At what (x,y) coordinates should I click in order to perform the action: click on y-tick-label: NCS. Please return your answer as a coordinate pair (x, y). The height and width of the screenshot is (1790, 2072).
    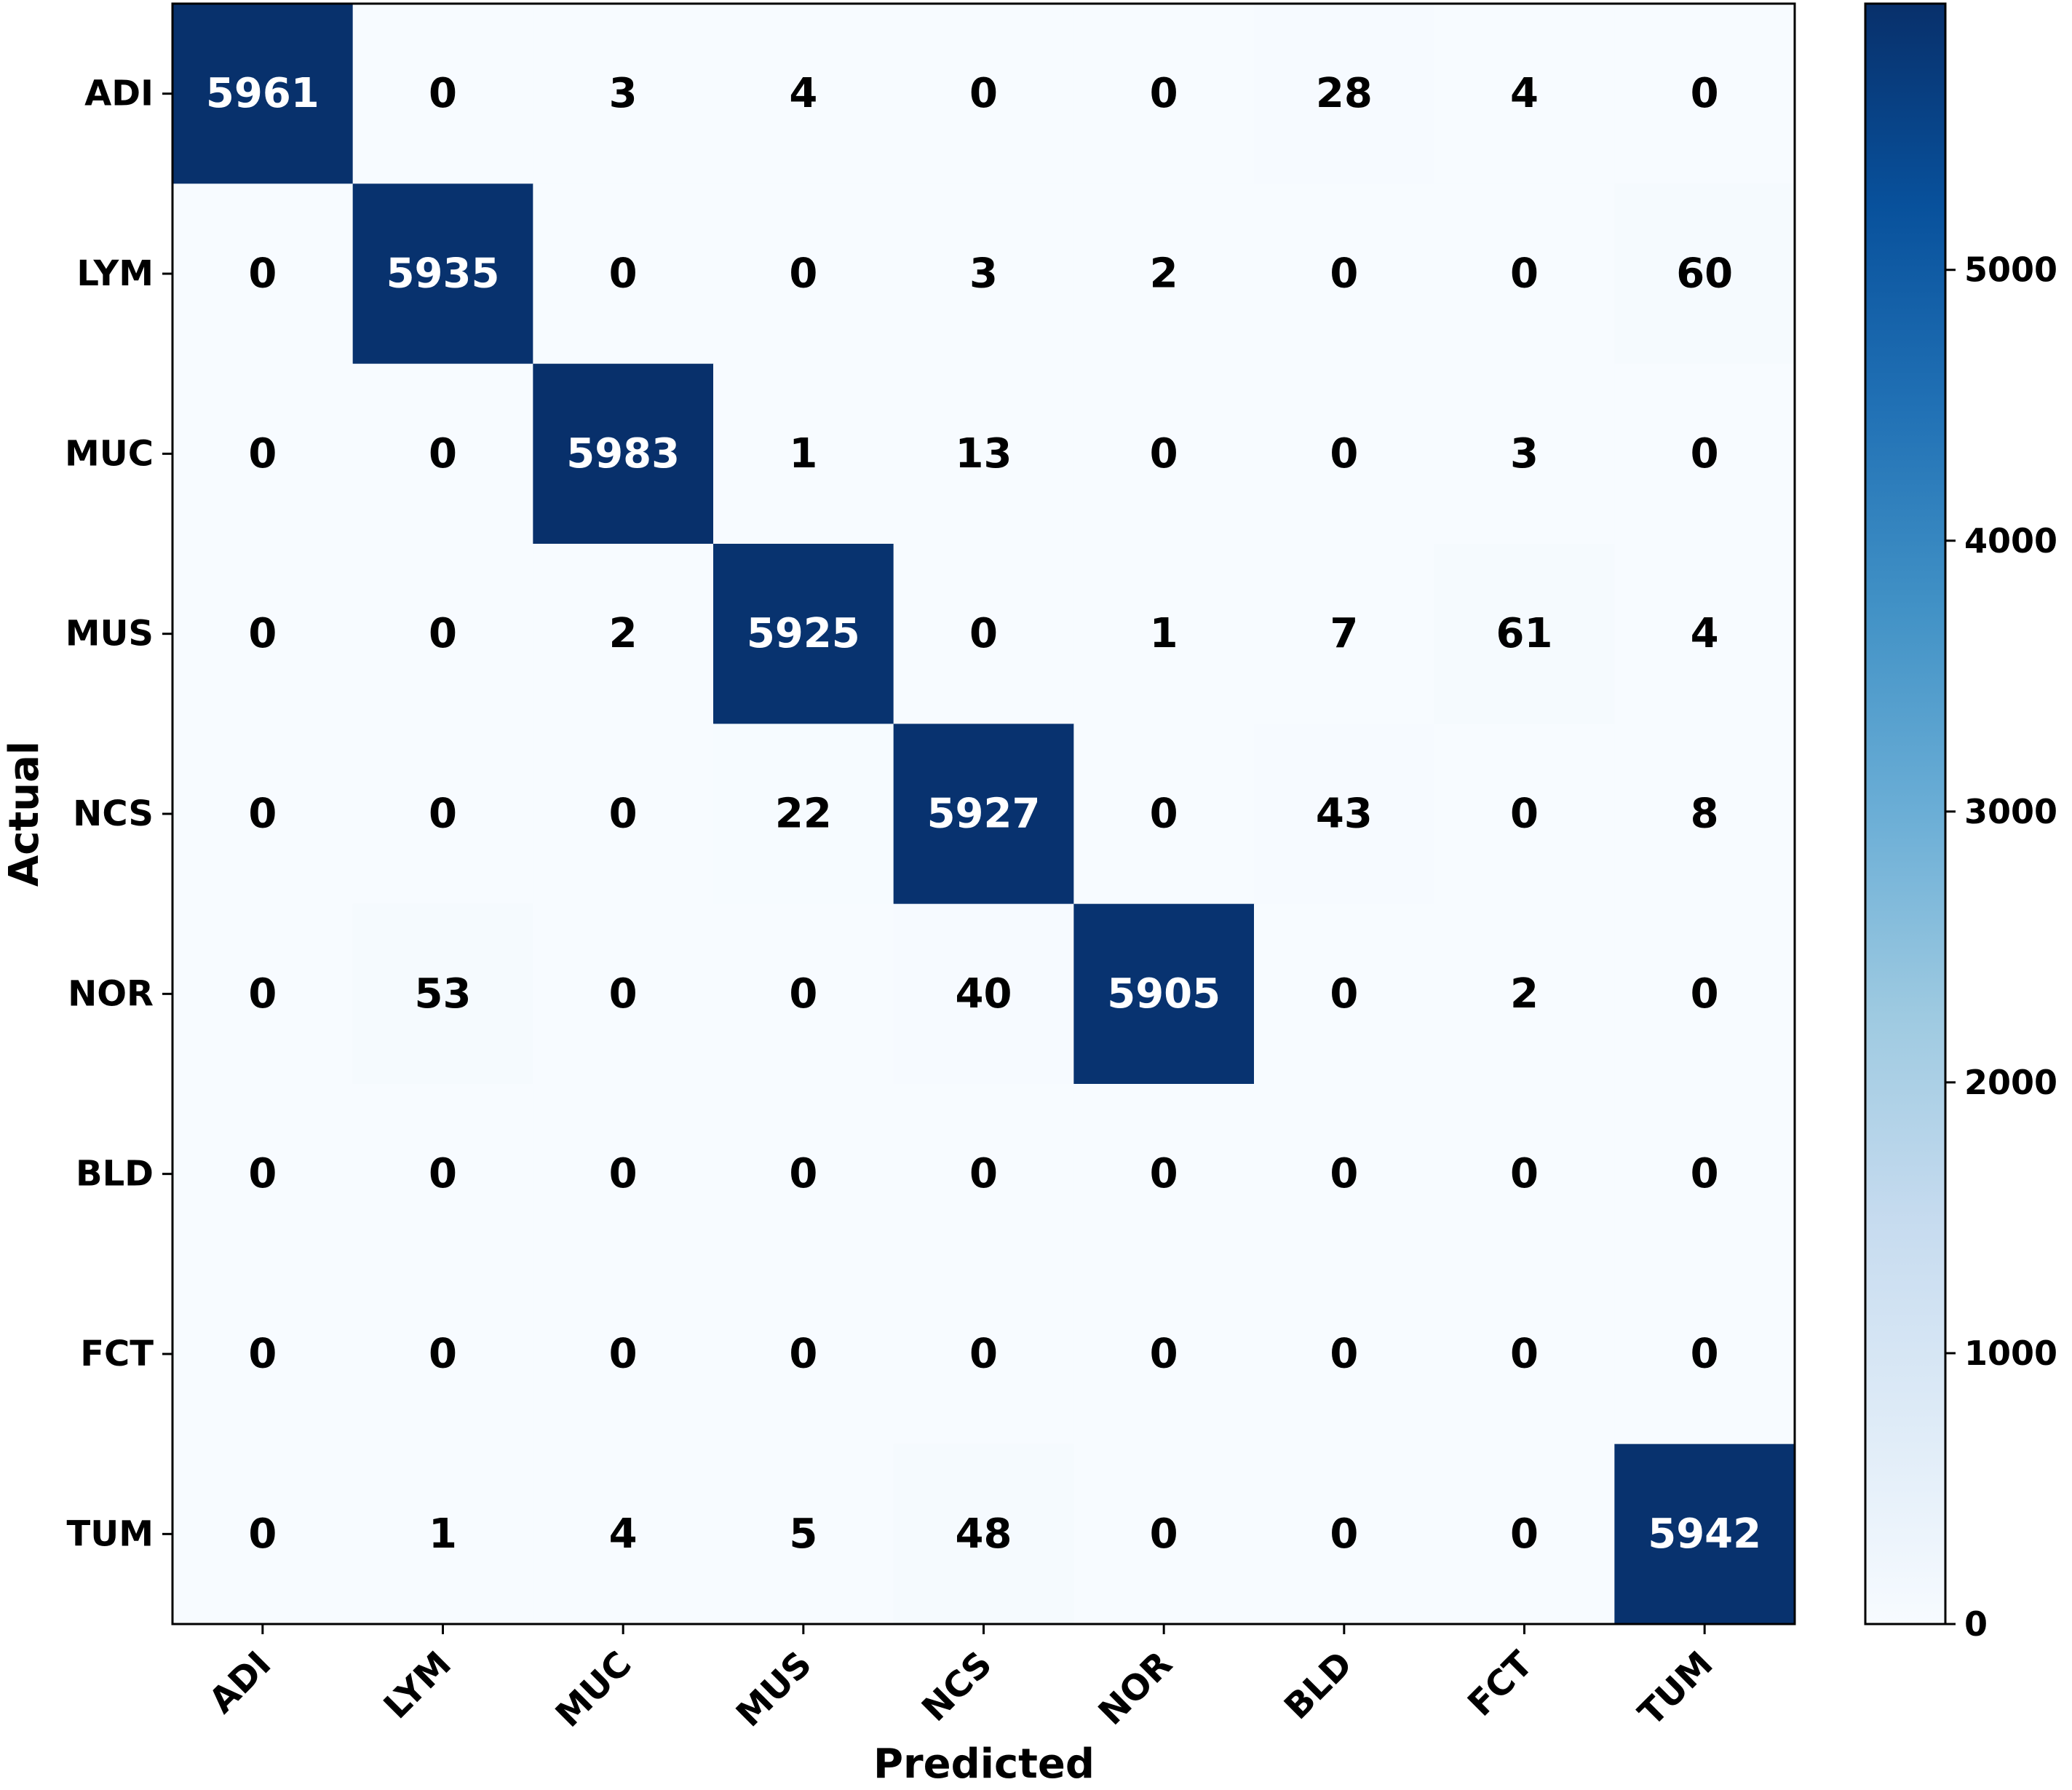
    Looking at the image, I should click on (113, 814).